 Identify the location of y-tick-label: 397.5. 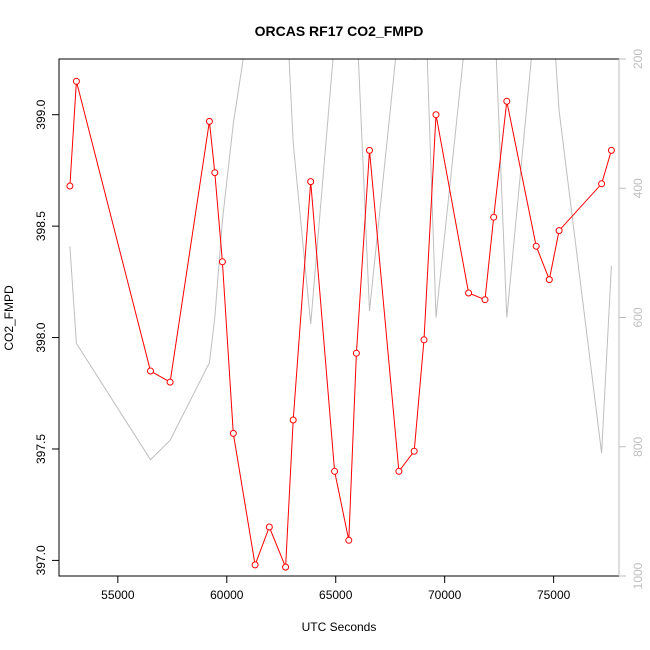
(41, 449).